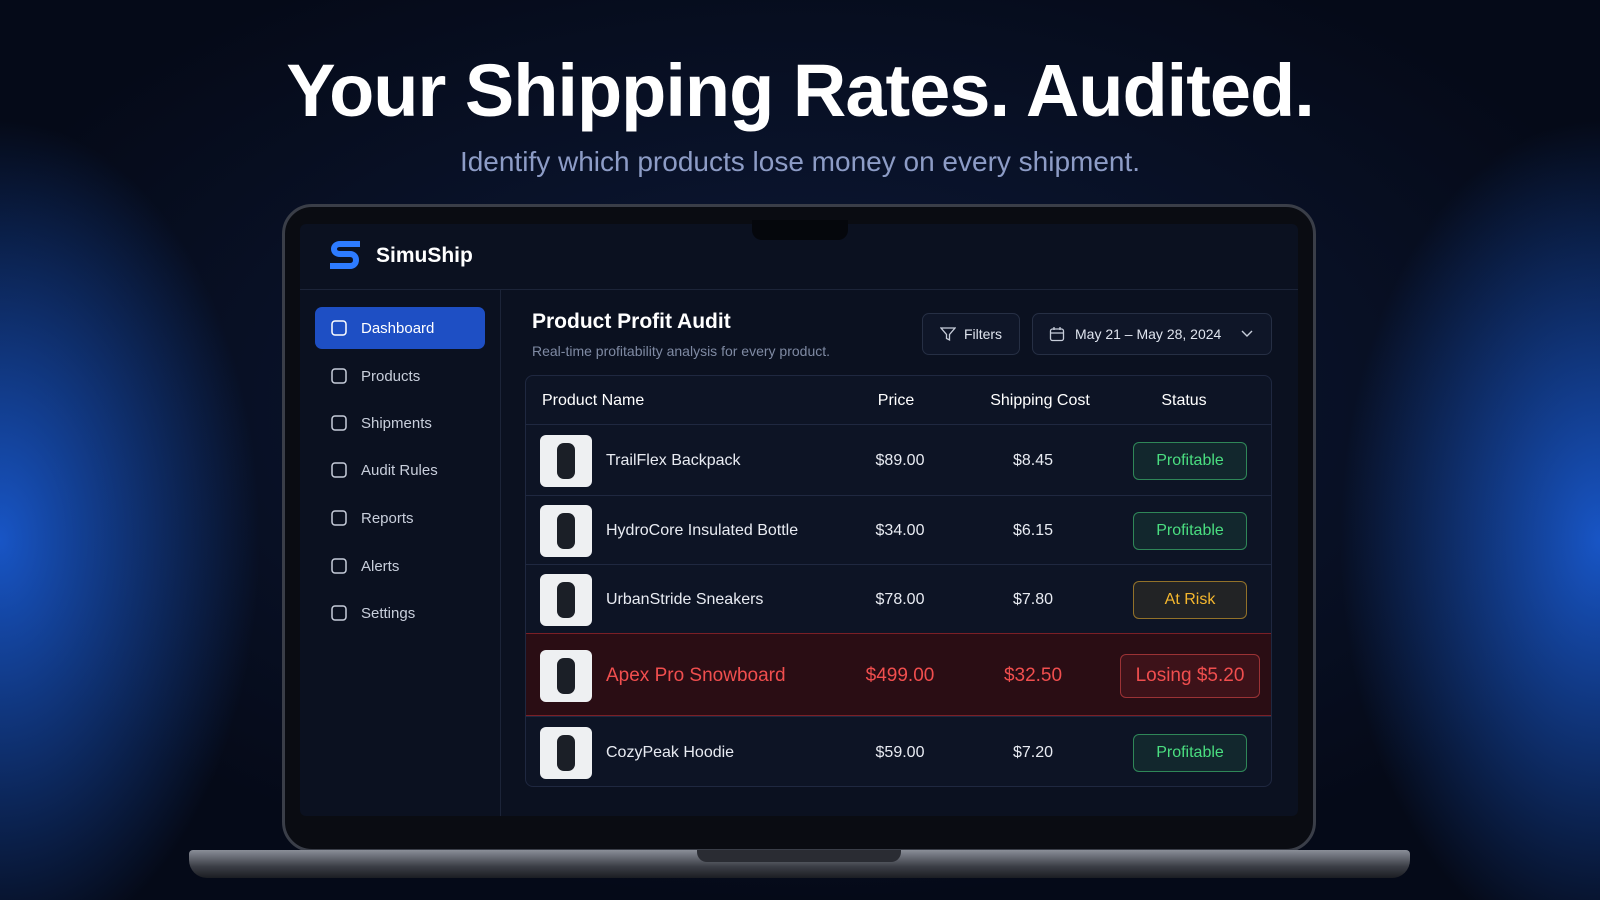 The width and height of the screenshot is (1600, 900). I want to click on laptop-groove, so click(799, 856).